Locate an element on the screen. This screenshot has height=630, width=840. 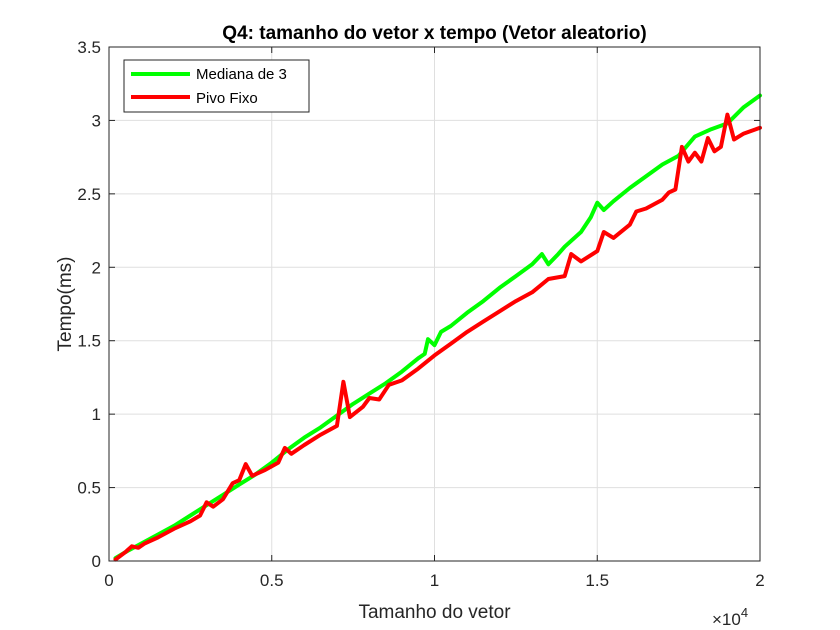
y-tick-label-7: 3.5 is located at coordinates (89, 47).